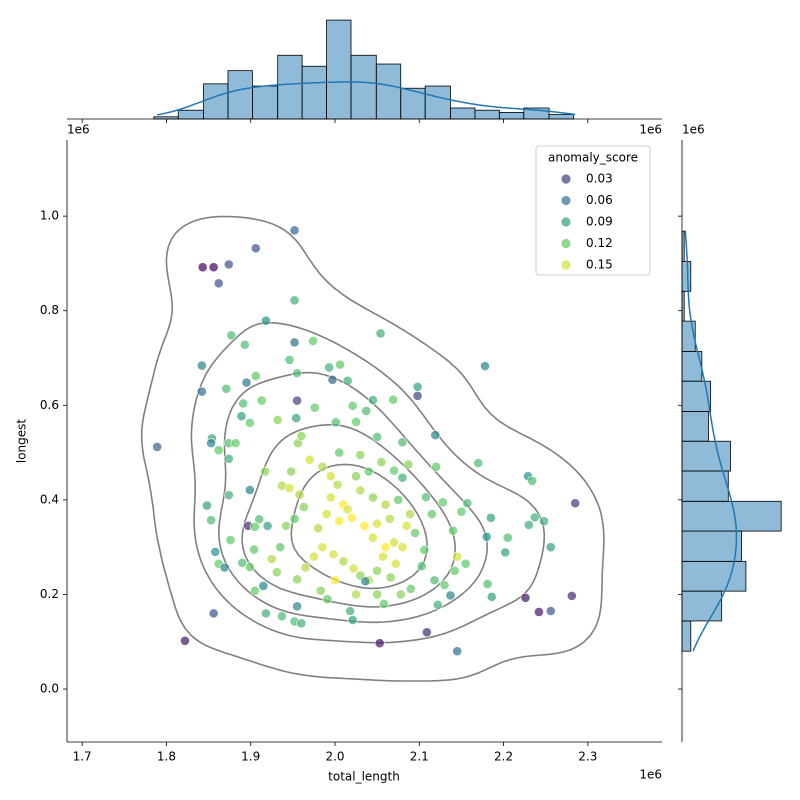 The image size is (800, 800). I want to click on legend-label: 0.03, so click(599, 179).